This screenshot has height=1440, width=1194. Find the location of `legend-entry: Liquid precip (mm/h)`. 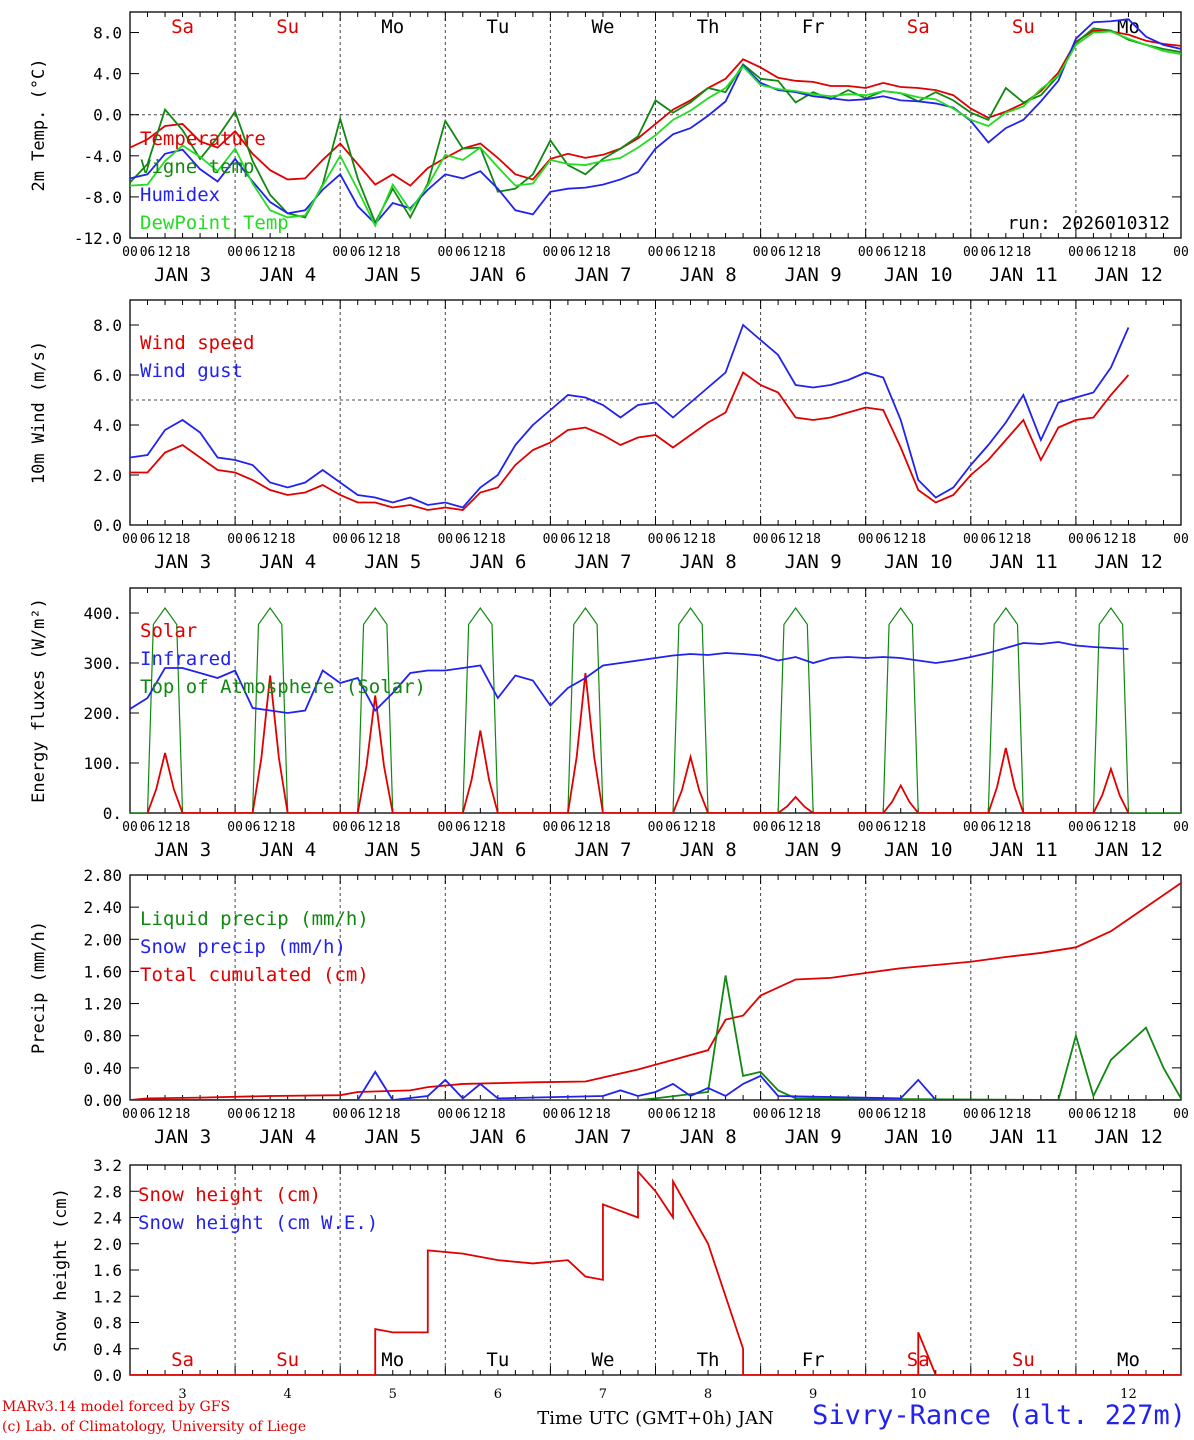

legend-entry: Liquid precip (mm/h) is located at coordinates (254, 919).